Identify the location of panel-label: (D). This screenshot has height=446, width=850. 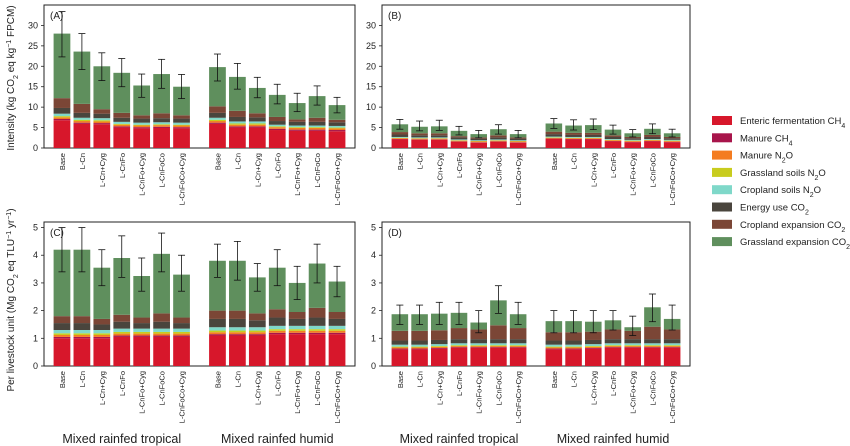
(395, 233).